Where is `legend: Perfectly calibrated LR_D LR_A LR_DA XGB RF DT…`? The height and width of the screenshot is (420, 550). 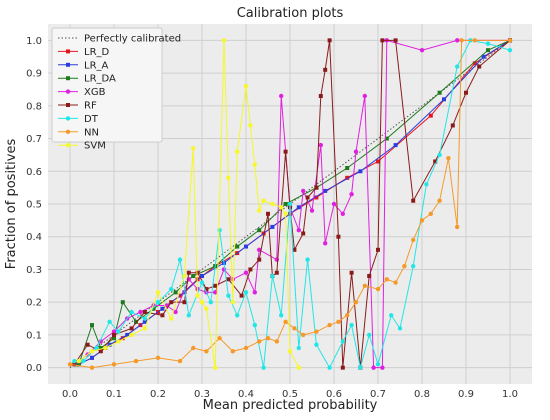
legend: Perfectly calibrated LR_D LR_A LR_DA XGB RF DT… is located at coordinates (116, 89).